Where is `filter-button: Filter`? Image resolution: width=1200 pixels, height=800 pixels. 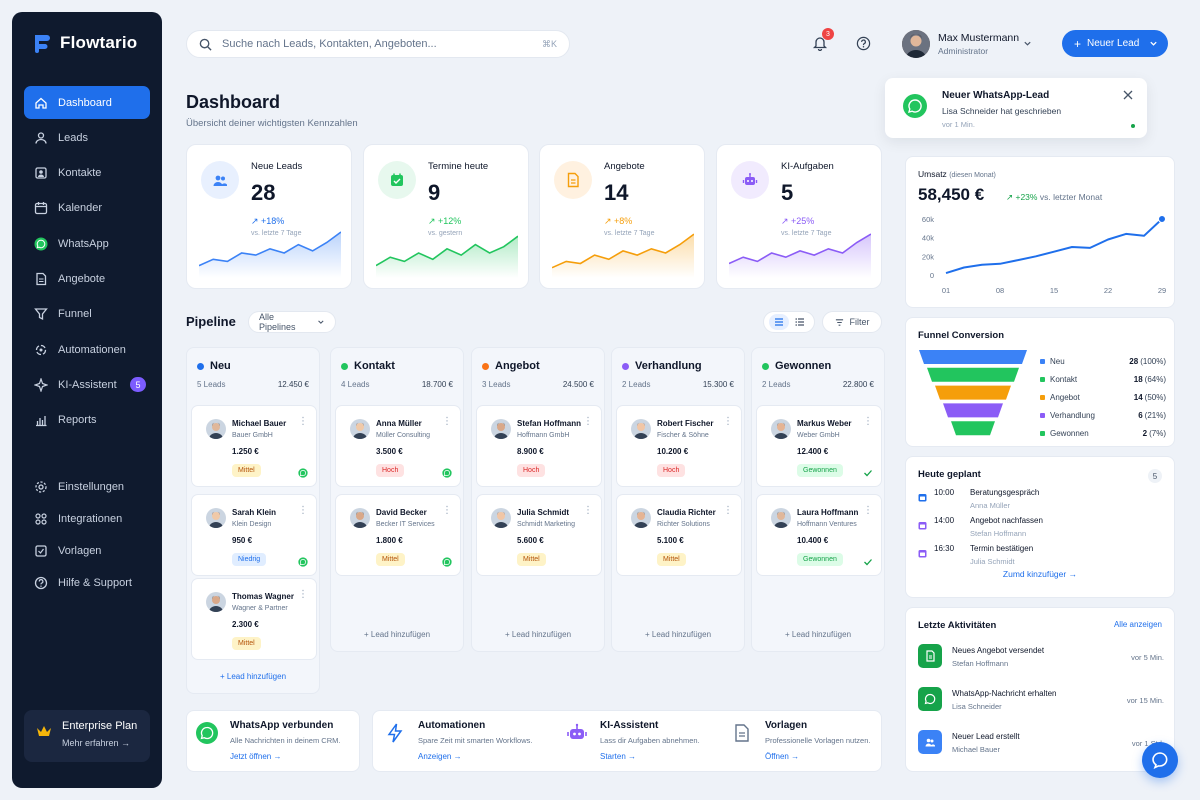 filter-button: Filter is located at coordinates (852, 322).